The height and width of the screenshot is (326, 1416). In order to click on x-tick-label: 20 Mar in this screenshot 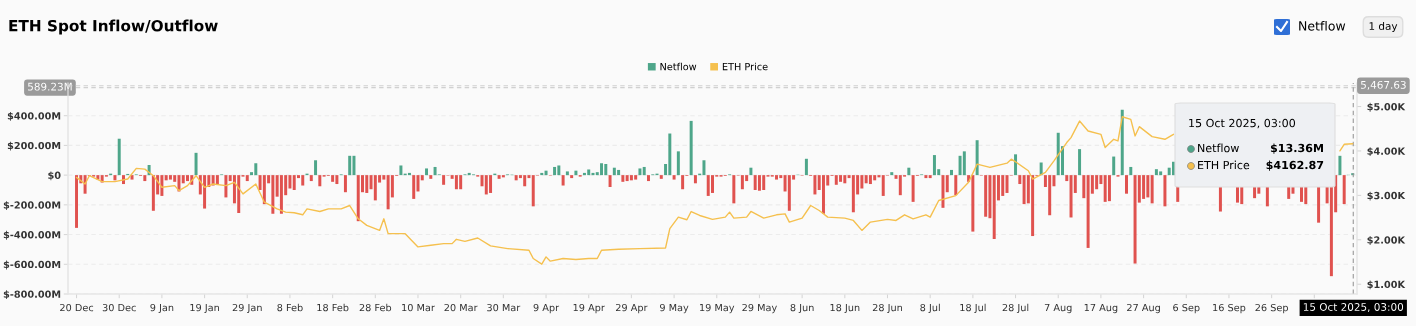, I will do `click(461, 307)`.